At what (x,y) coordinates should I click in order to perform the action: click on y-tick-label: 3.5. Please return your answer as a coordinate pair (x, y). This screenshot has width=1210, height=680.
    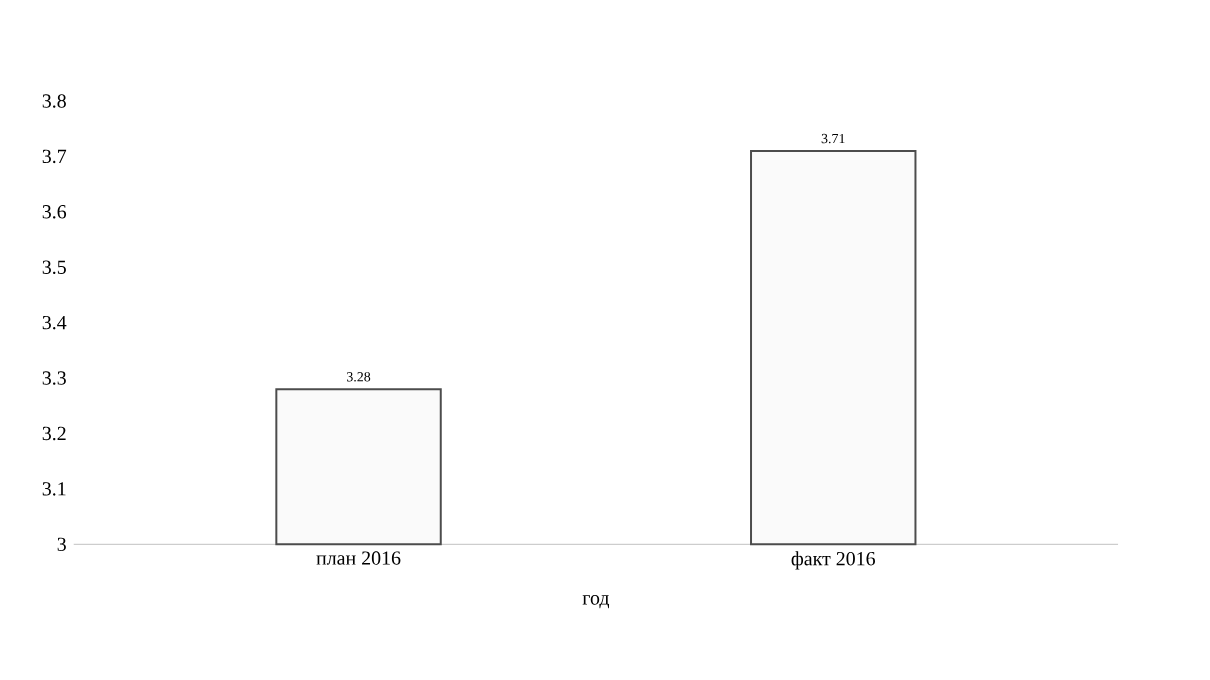
    Looking at the image, I should click on (54, 267).